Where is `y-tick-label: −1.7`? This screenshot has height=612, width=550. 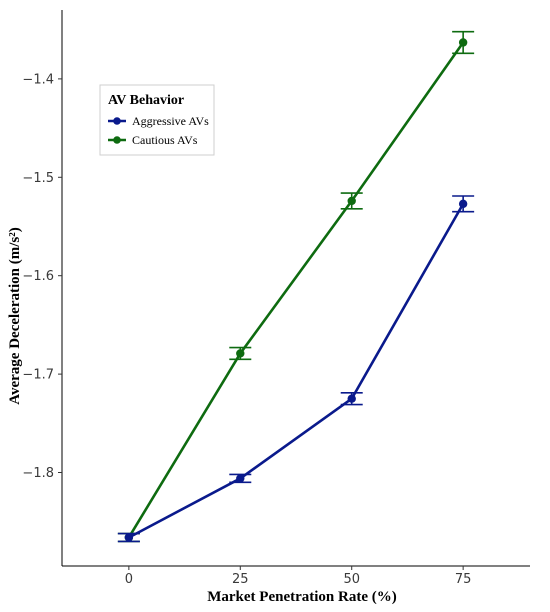
y-tick-label: −1.7 is located at coordinates (38, 375).